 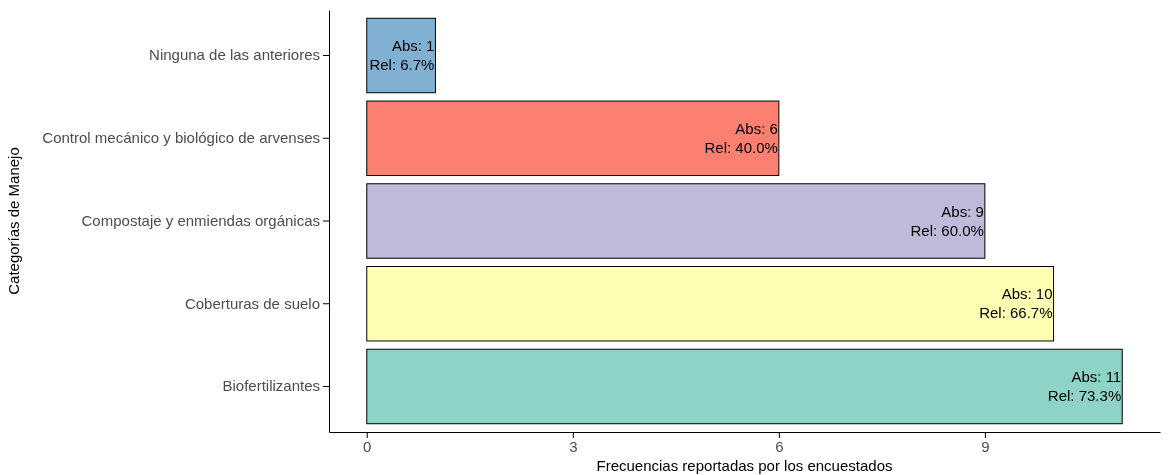 I want to click on y-tick-label: Coberturas de suelo, so click(x=252, y=303).